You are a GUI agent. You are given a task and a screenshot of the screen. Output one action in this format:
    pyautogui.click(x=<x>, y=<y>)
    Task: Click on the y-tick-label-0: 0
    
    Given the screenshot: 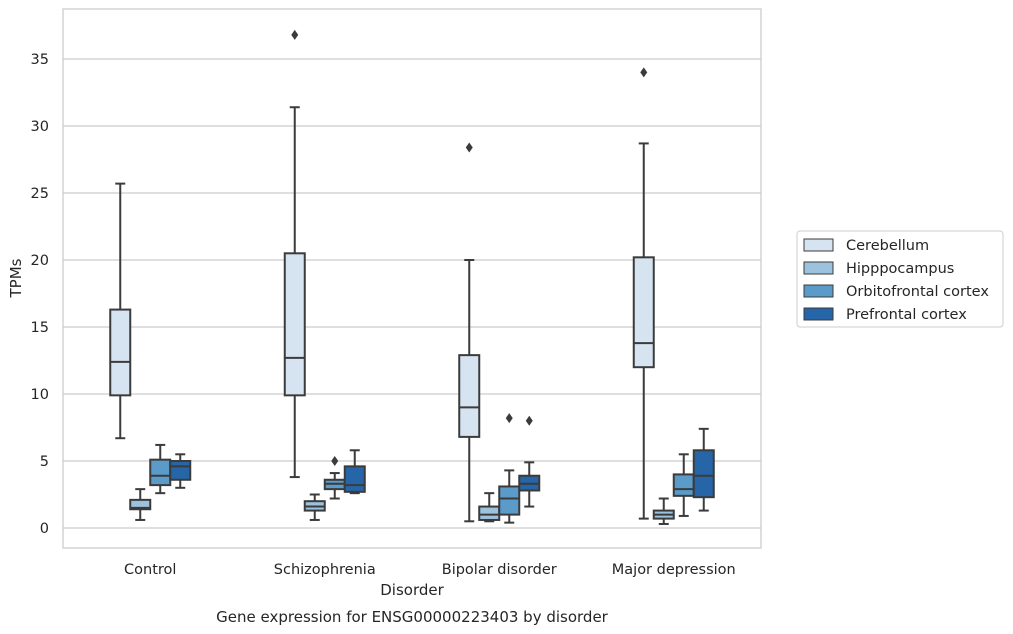 What is the action you would take?
    pyautogui.click(x=44, y=529)
    